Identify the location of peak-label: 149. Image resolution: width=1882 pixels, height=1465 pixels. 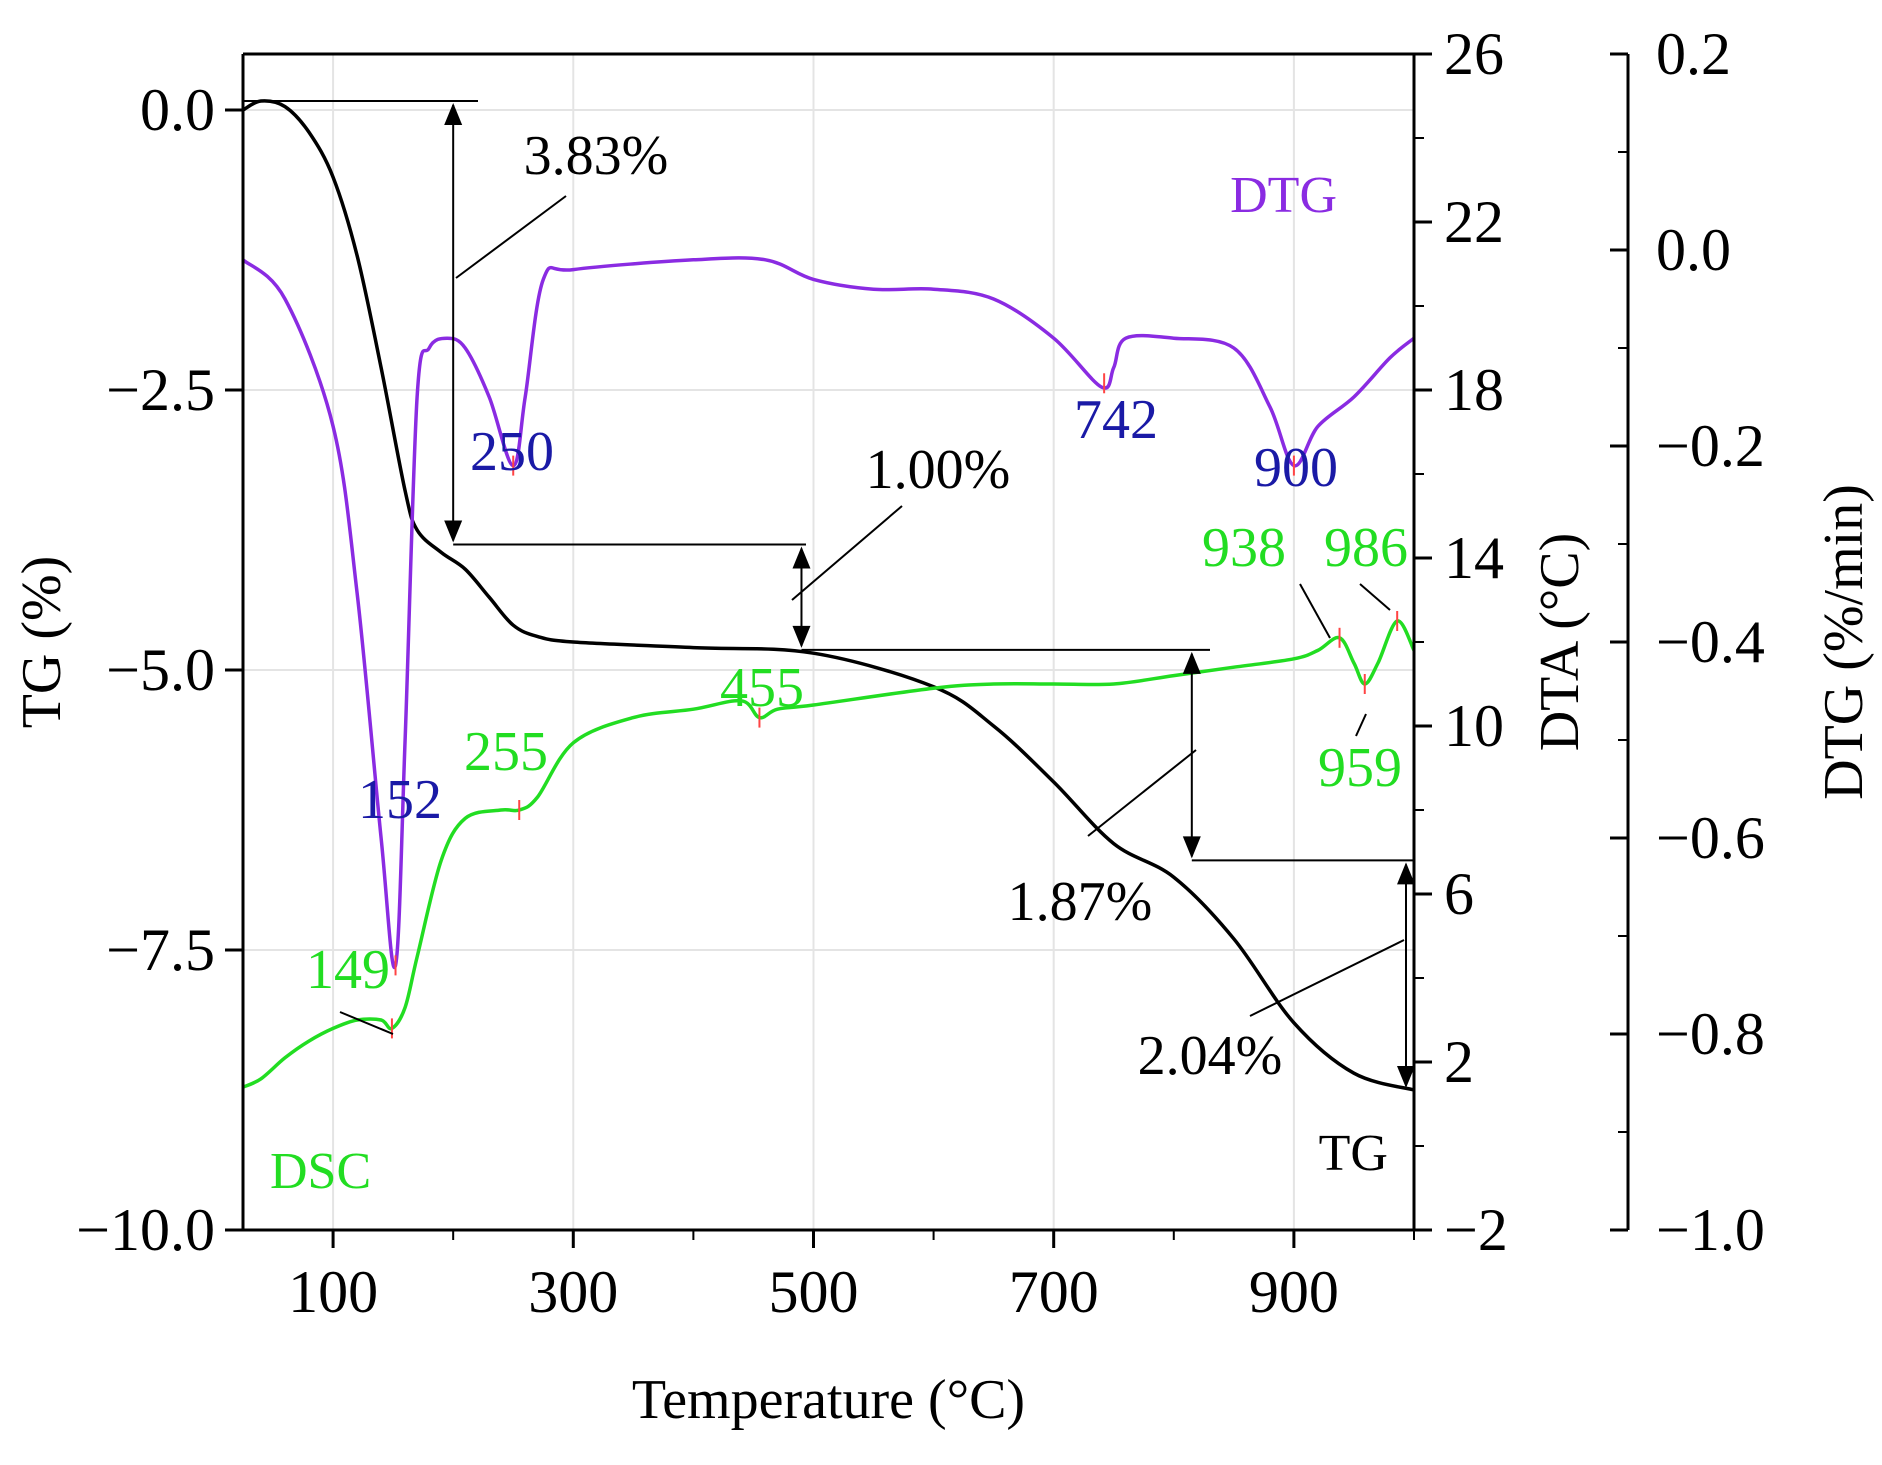
(348, 970).